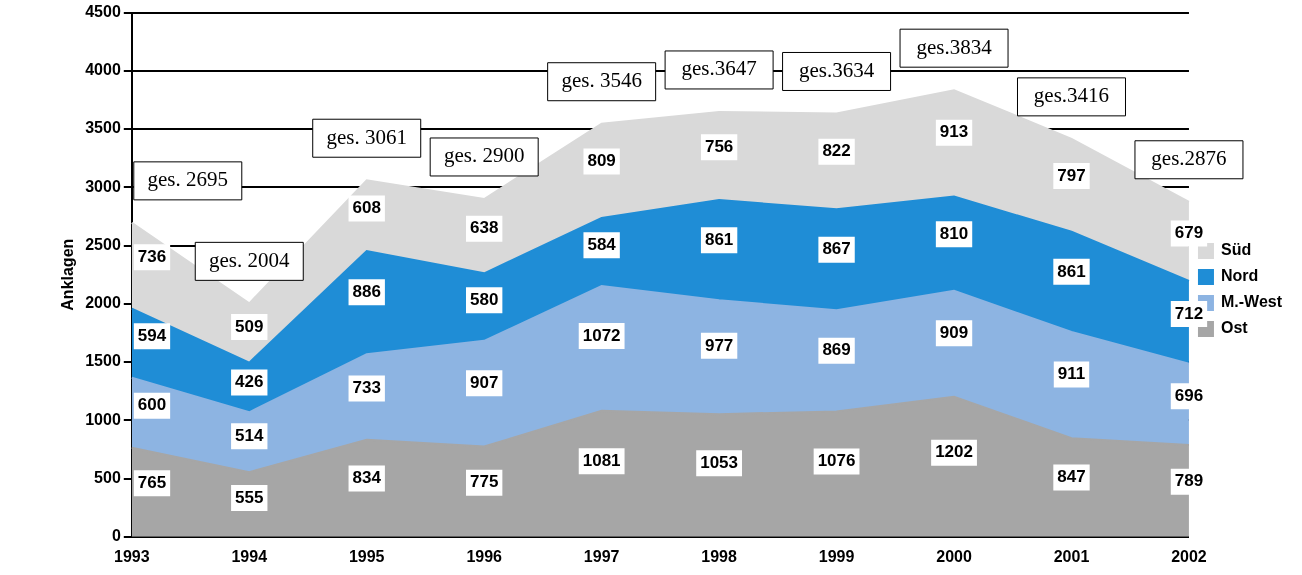  What do you see at coordinates (68, 274) in the screenshot?
I see `y-axis-title: Anklagen` at bounding box center [68, 274].